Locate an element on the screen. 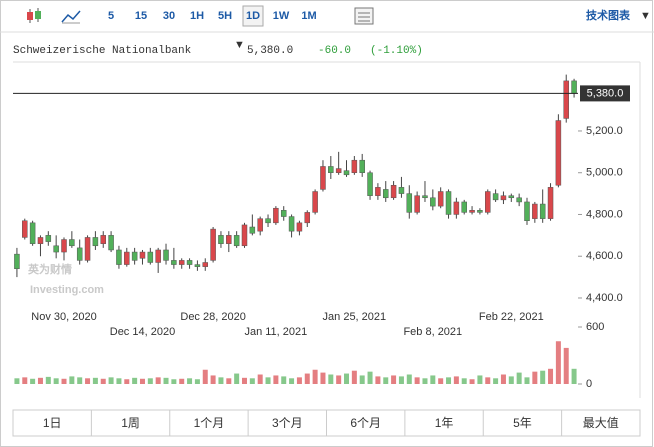  x-tick-label: Feb 22, 2021 is located at coordinates (511, 317).